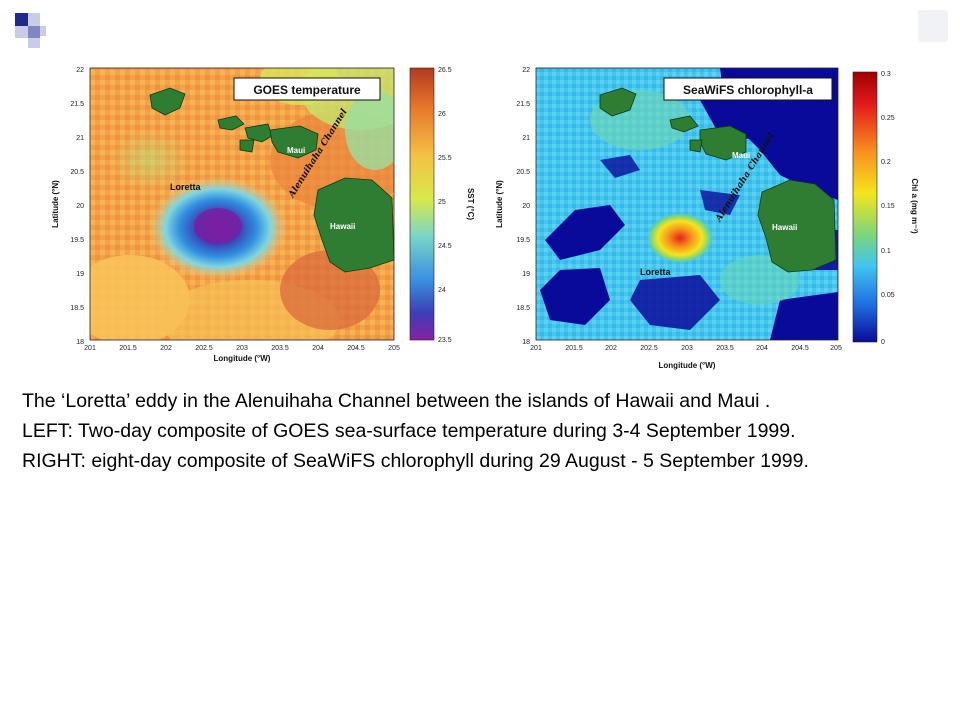 The width and height of the screenshot is (960, 720). Describe the element at coordinates (307, 90) in the screenshot. I see `left-map-title: GOES temperature` at that location.